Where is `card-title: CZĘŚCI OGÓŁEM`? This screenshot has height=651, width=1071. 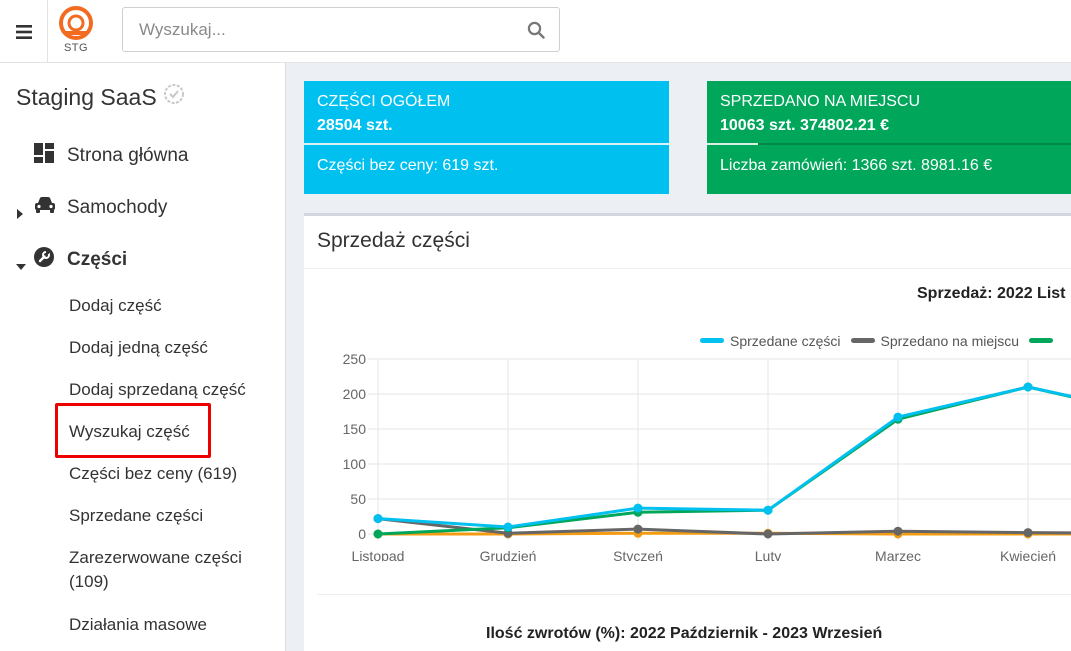
card-title: CZĘŚCI OGÓŁEM is located at coordinates (384, 101).